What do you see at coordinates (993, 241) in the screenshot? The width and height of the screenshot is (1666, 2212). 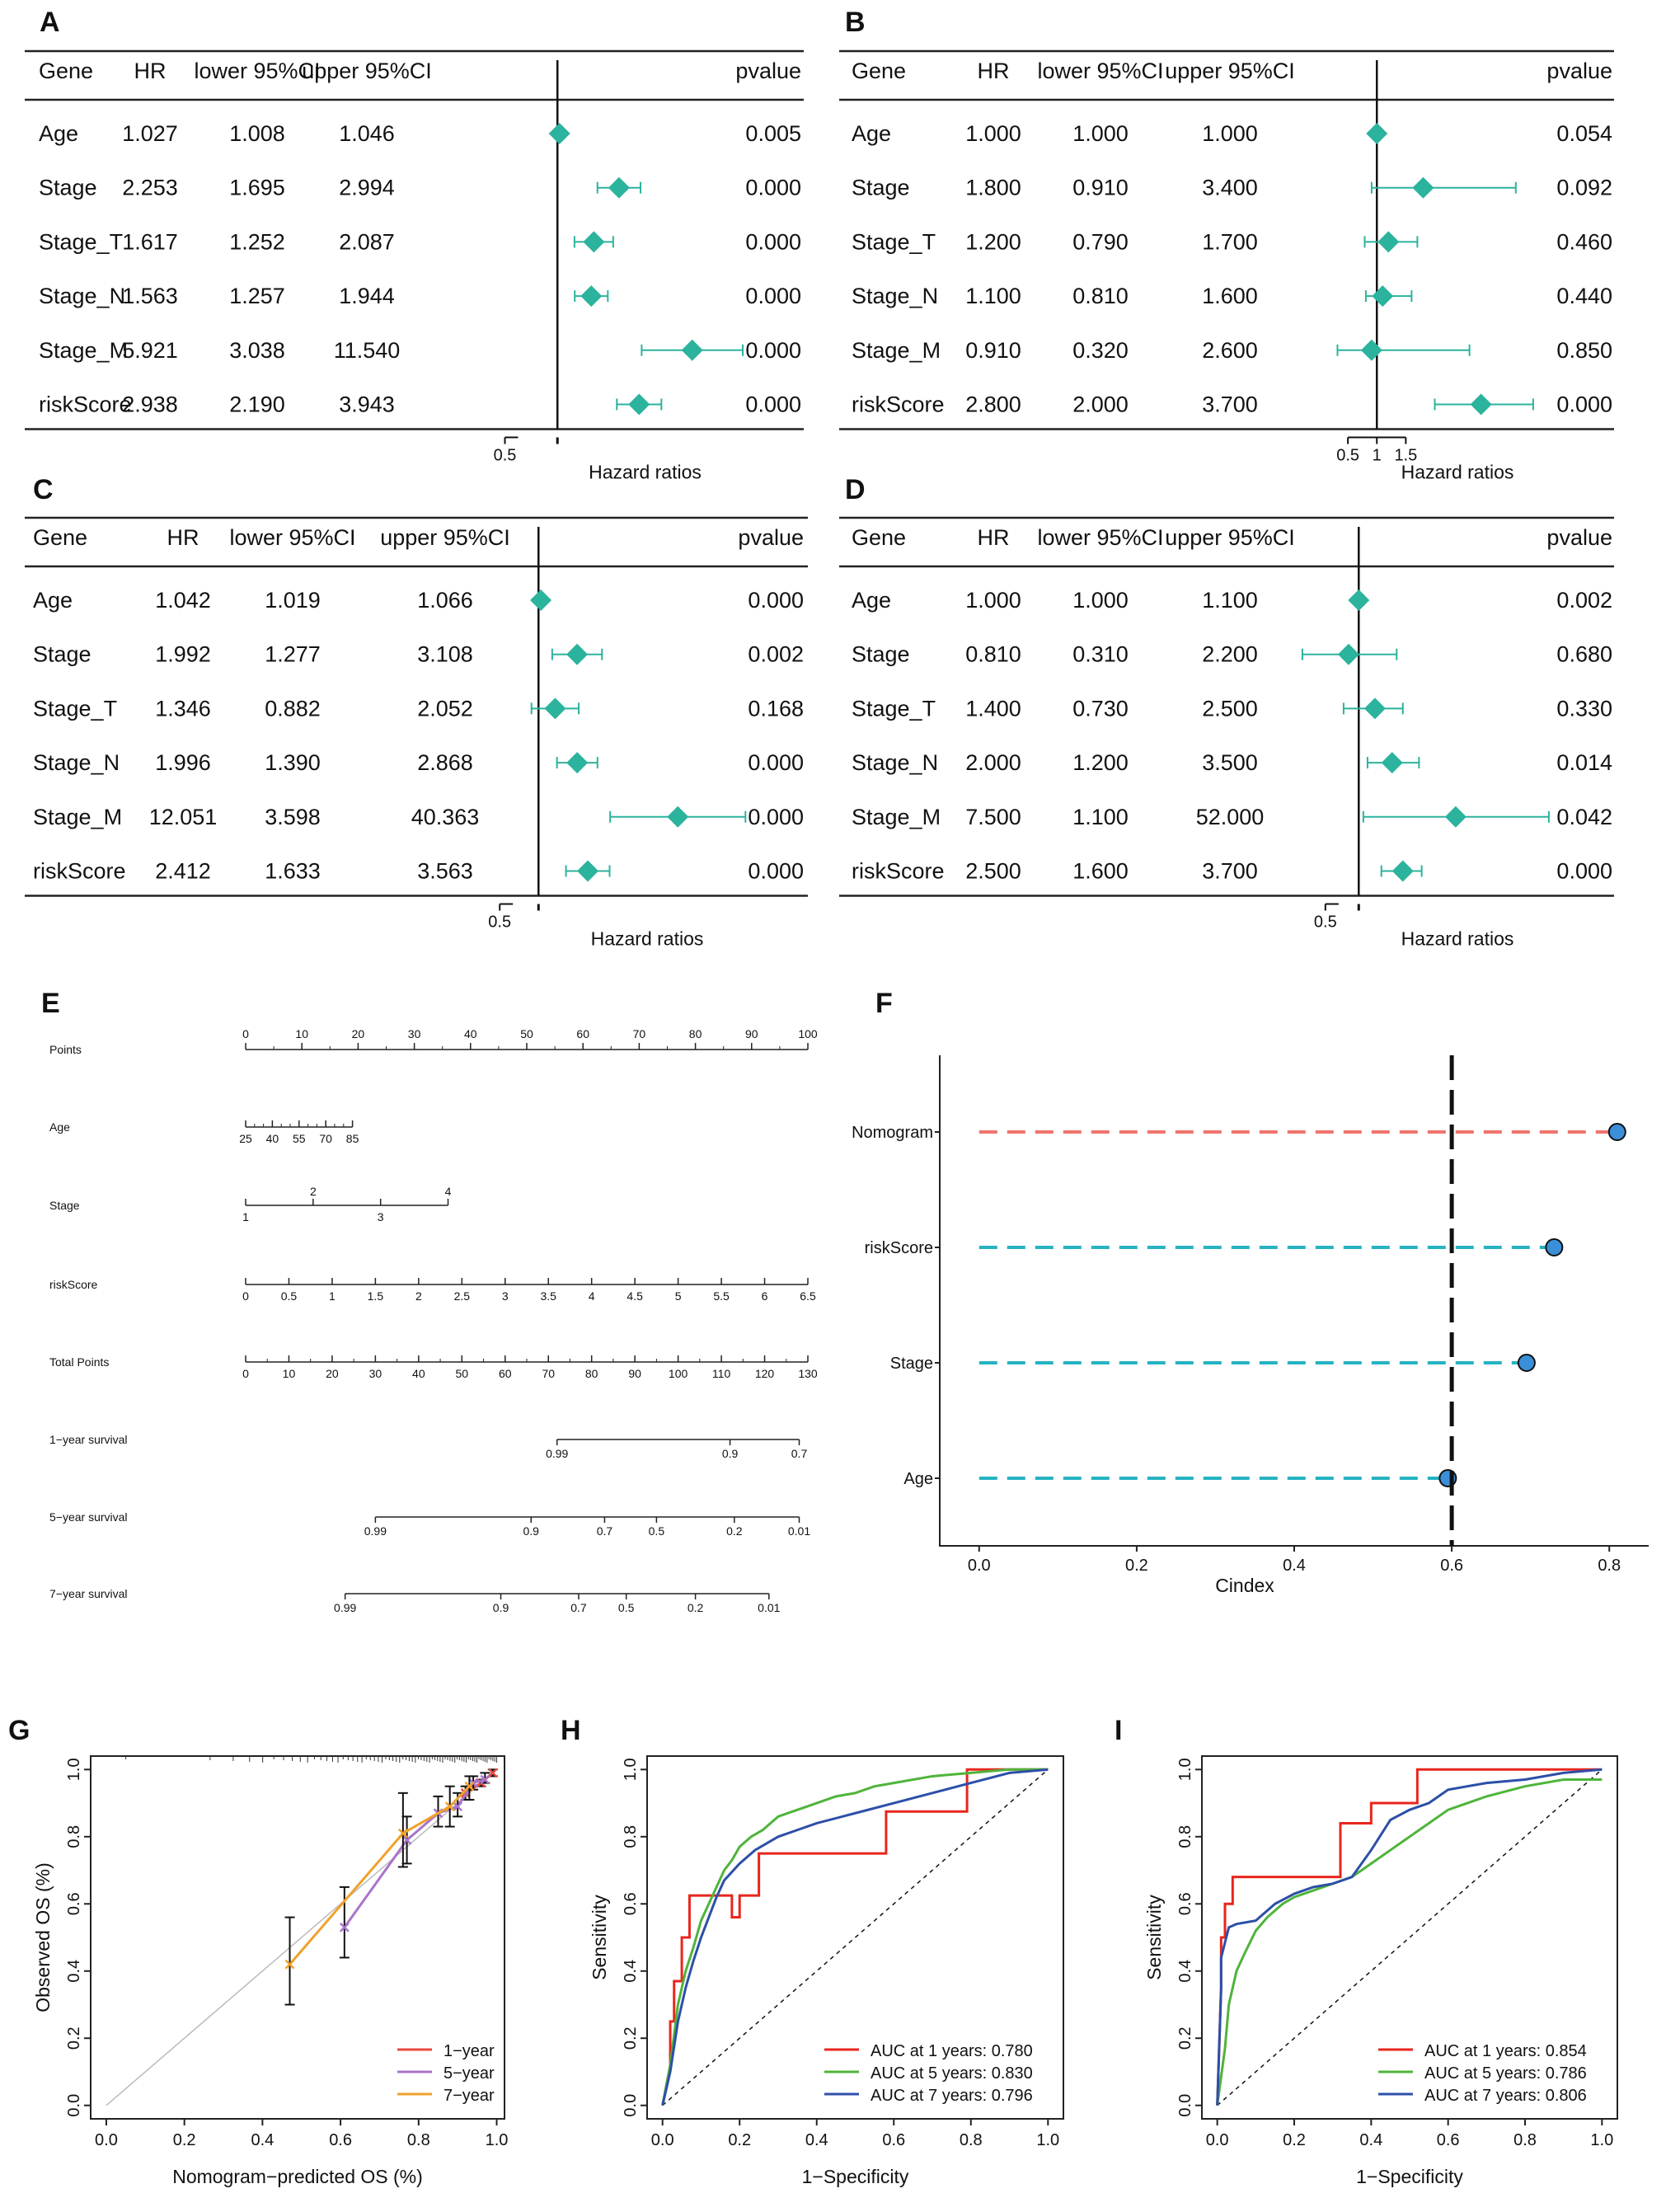 I see `table-cell: 1.200` at bounding box center [993, 241].